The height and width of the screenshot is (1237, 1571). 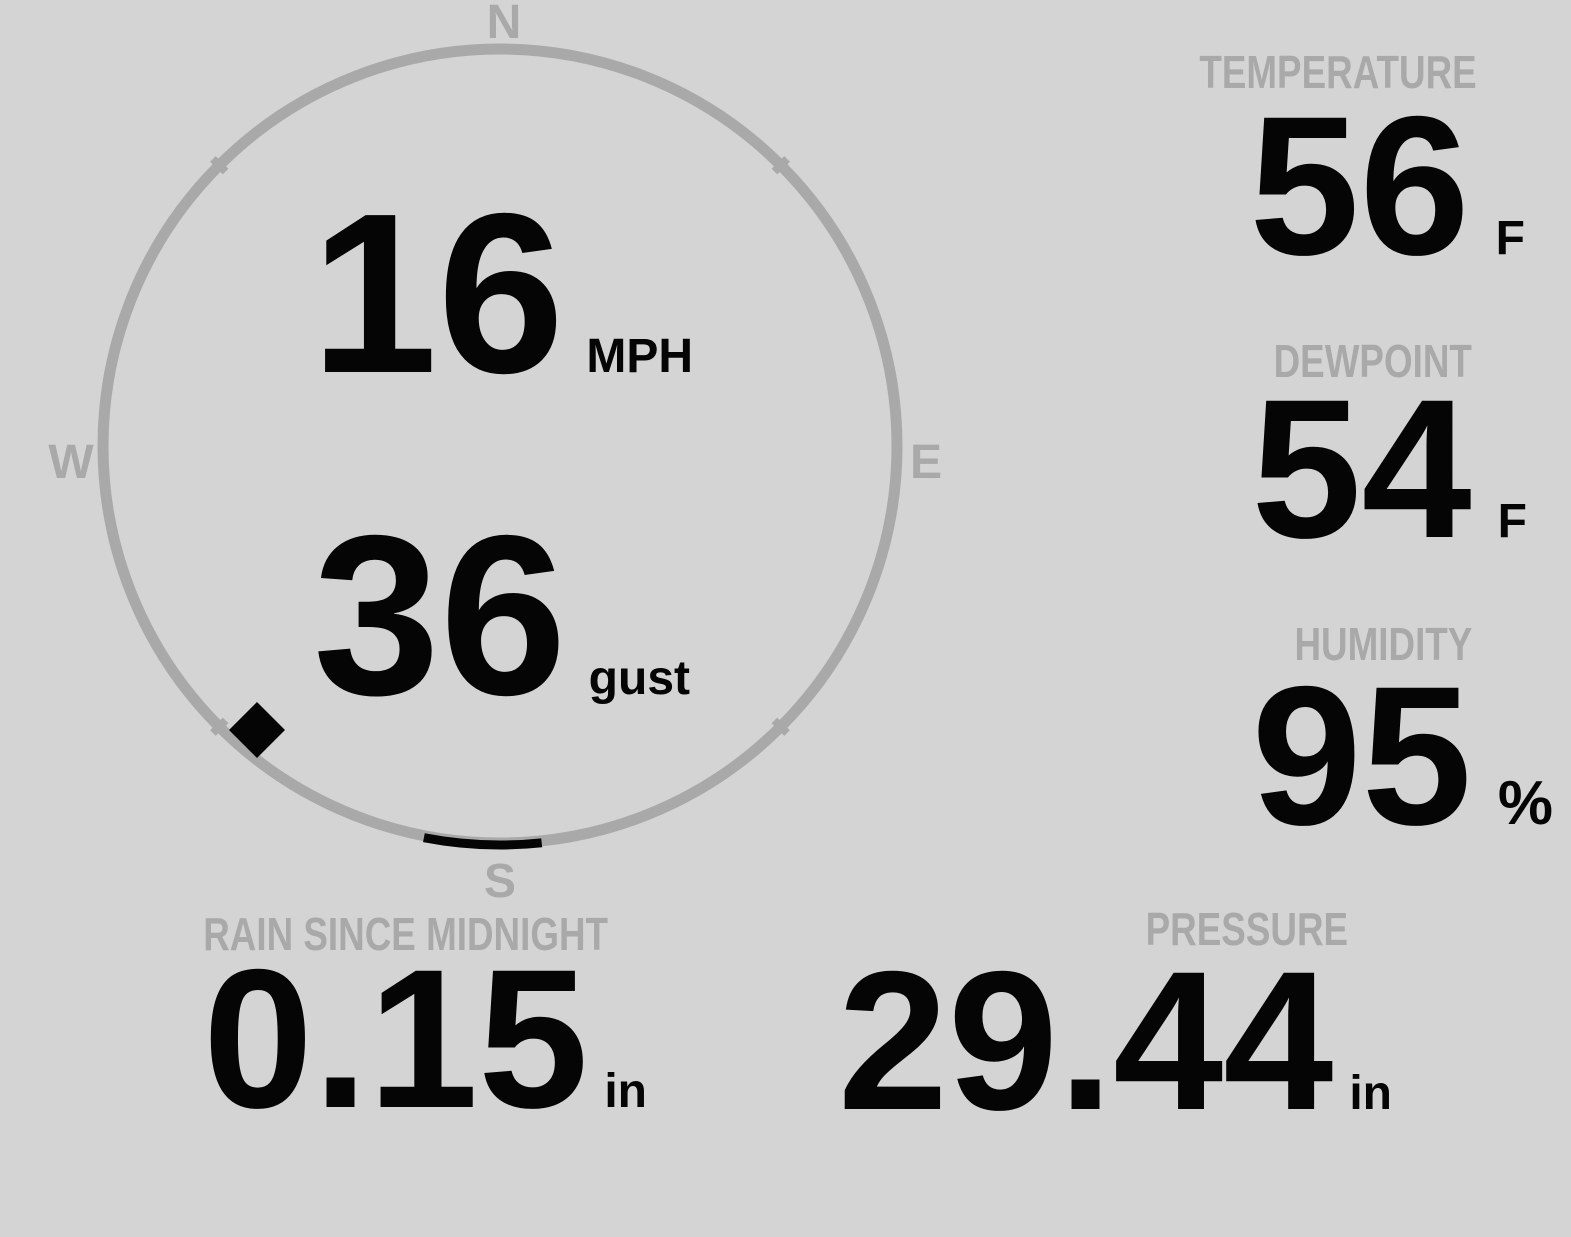 I want to click on humidity-value: 95, so click(x=1361, y=755).